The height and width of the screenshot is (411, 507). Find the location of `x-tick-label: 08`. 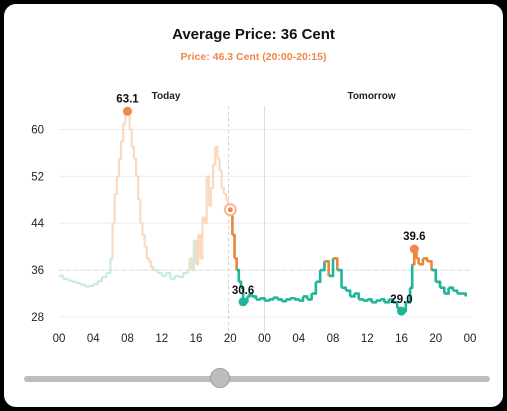

x-tick-label: 08 is located at coordinates (127, 338).